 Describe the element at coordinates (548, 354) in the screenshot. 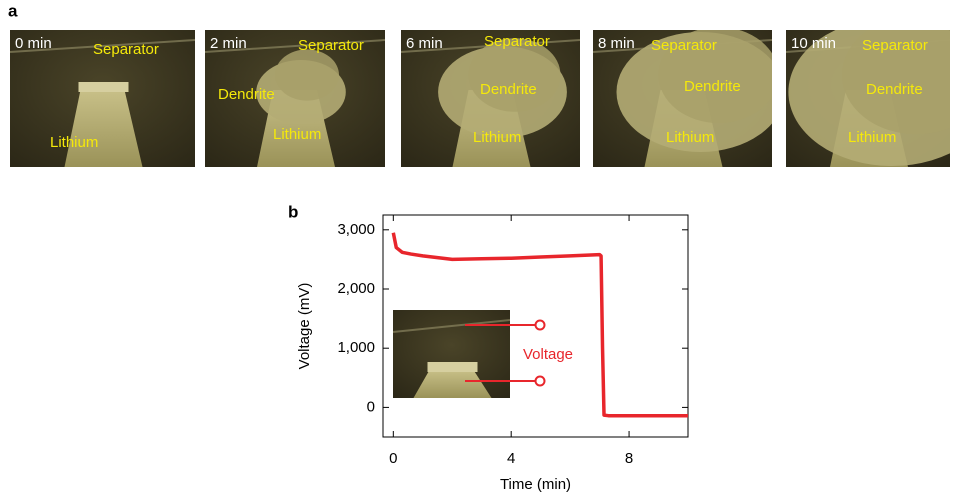

I see `legend-label: Voltage` at that location.